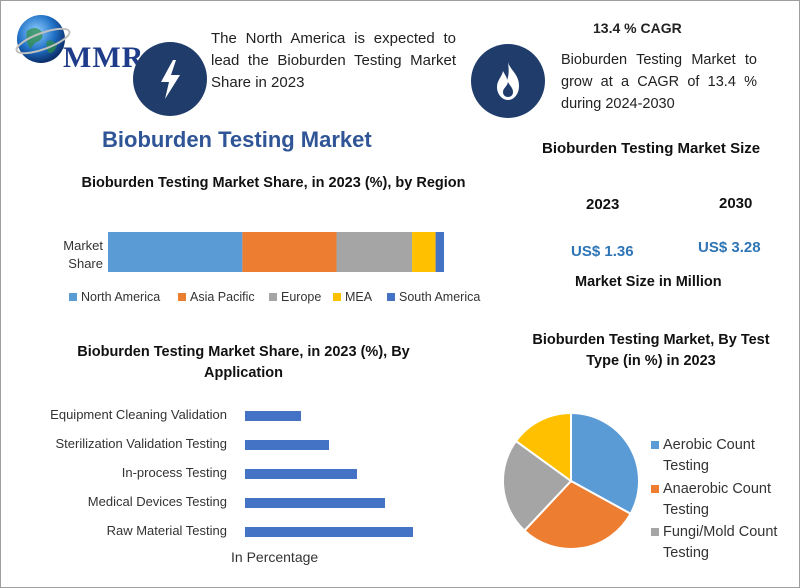 The image size is (800, 588). Describe the element at coordinates (637, 28) in the screenshot. I see `cagr-title: 13.4 % CAGR` at that location.